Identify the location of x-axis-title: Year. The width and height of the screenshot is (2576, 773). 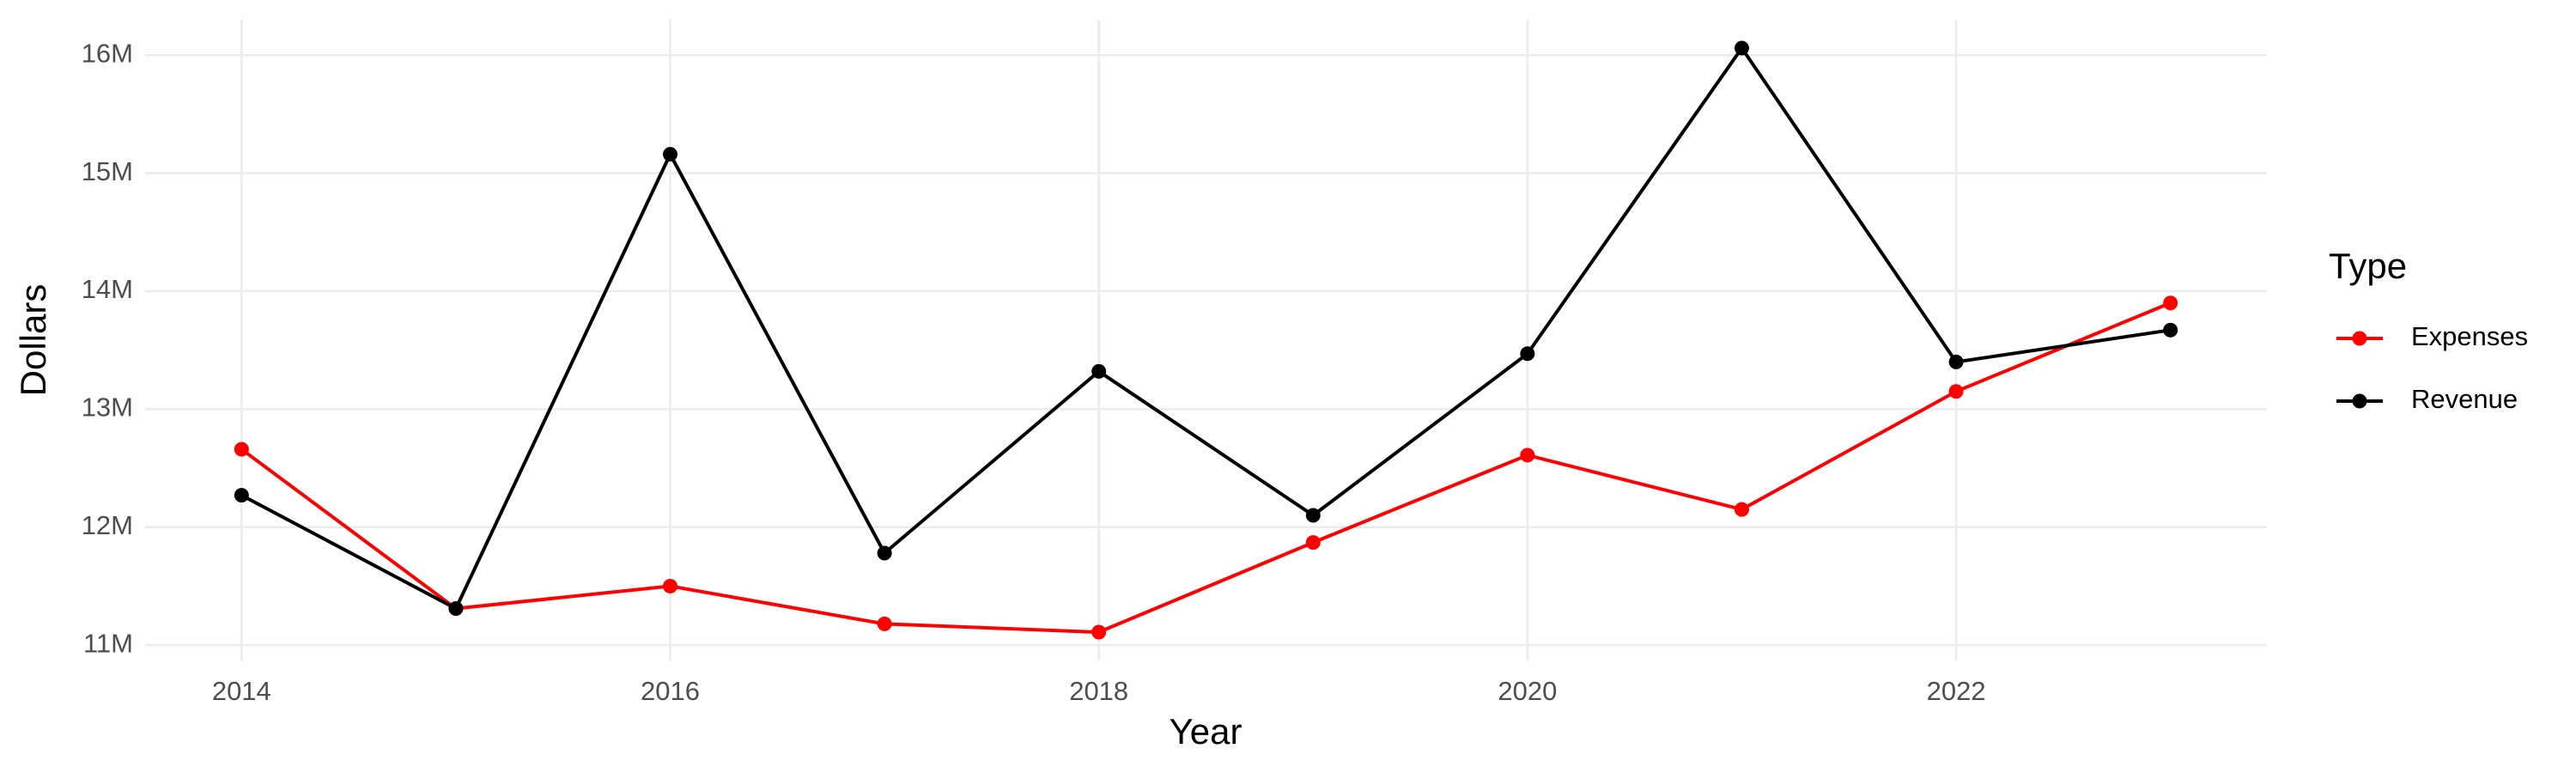
(1206, 731).